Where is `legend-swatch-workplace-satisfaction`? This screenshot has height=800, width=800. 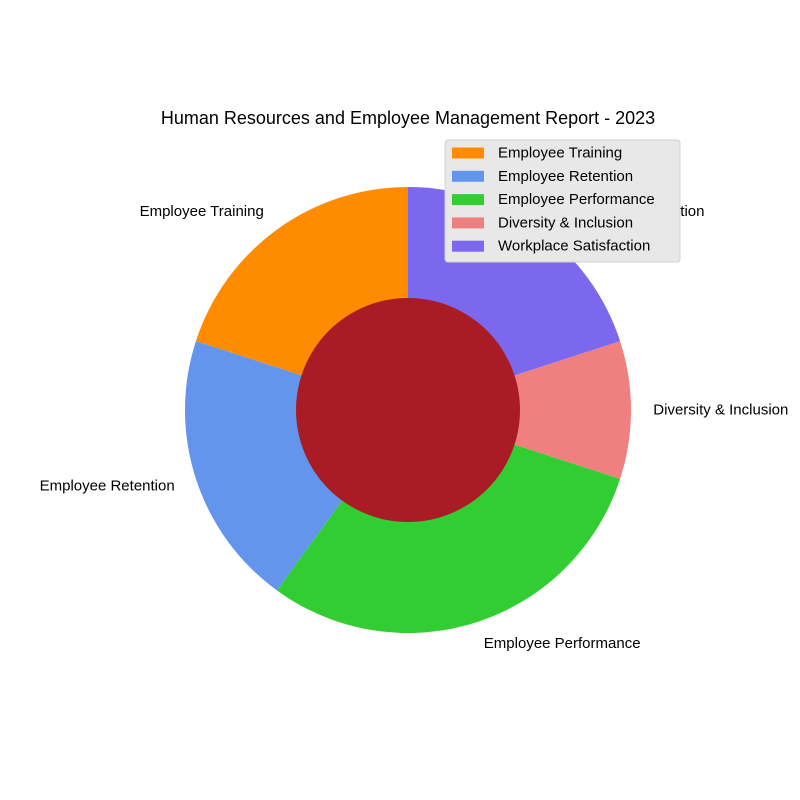 legend-swatch-workplace-satisfaction is located at coordinates (468, 246).